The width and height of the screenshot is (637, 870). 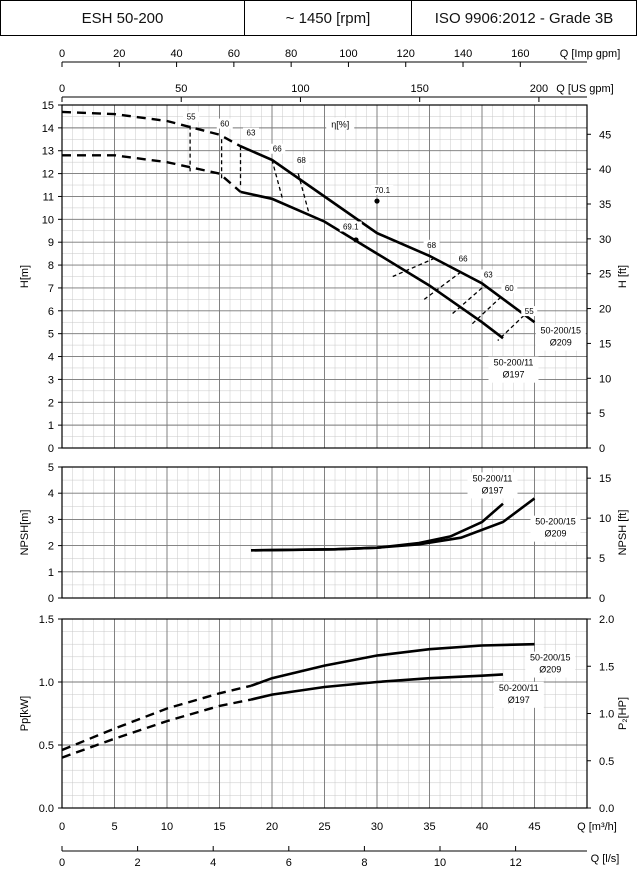 What do you see at coordinates (25, 276) in the screenshot?
I see `y-axis-label: H[m]` at bounding box center [25, 276].